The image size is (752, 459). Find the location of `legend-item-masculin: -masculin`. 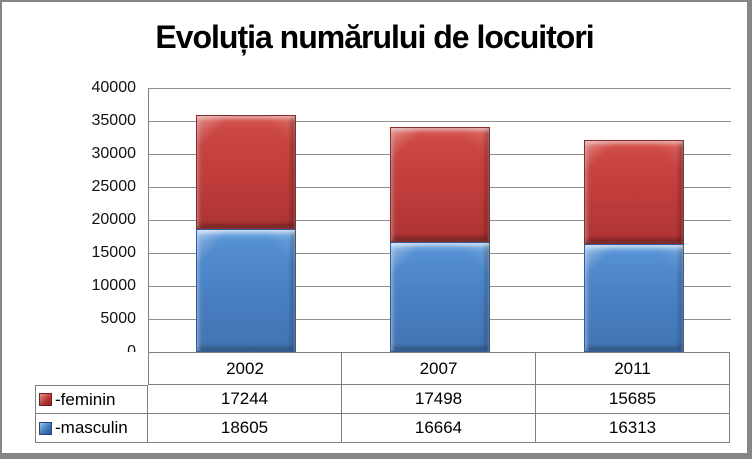

legend-item-masculin: -masculin is located at coordinates (91, 428).